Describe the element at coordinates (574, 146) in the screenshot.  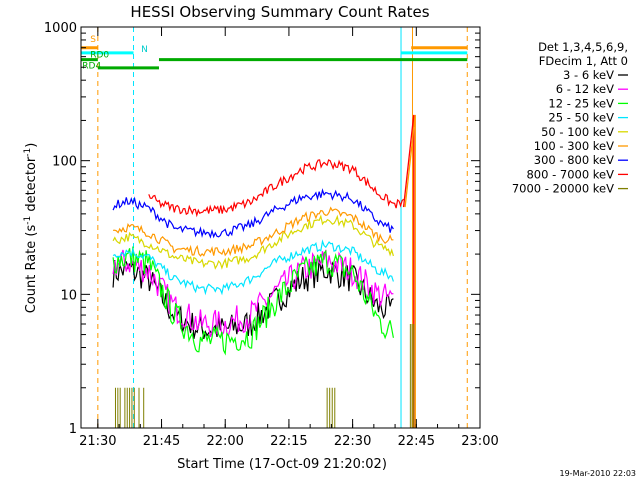
I see `legend-entry-5: 100 - 300 keV` at that location.